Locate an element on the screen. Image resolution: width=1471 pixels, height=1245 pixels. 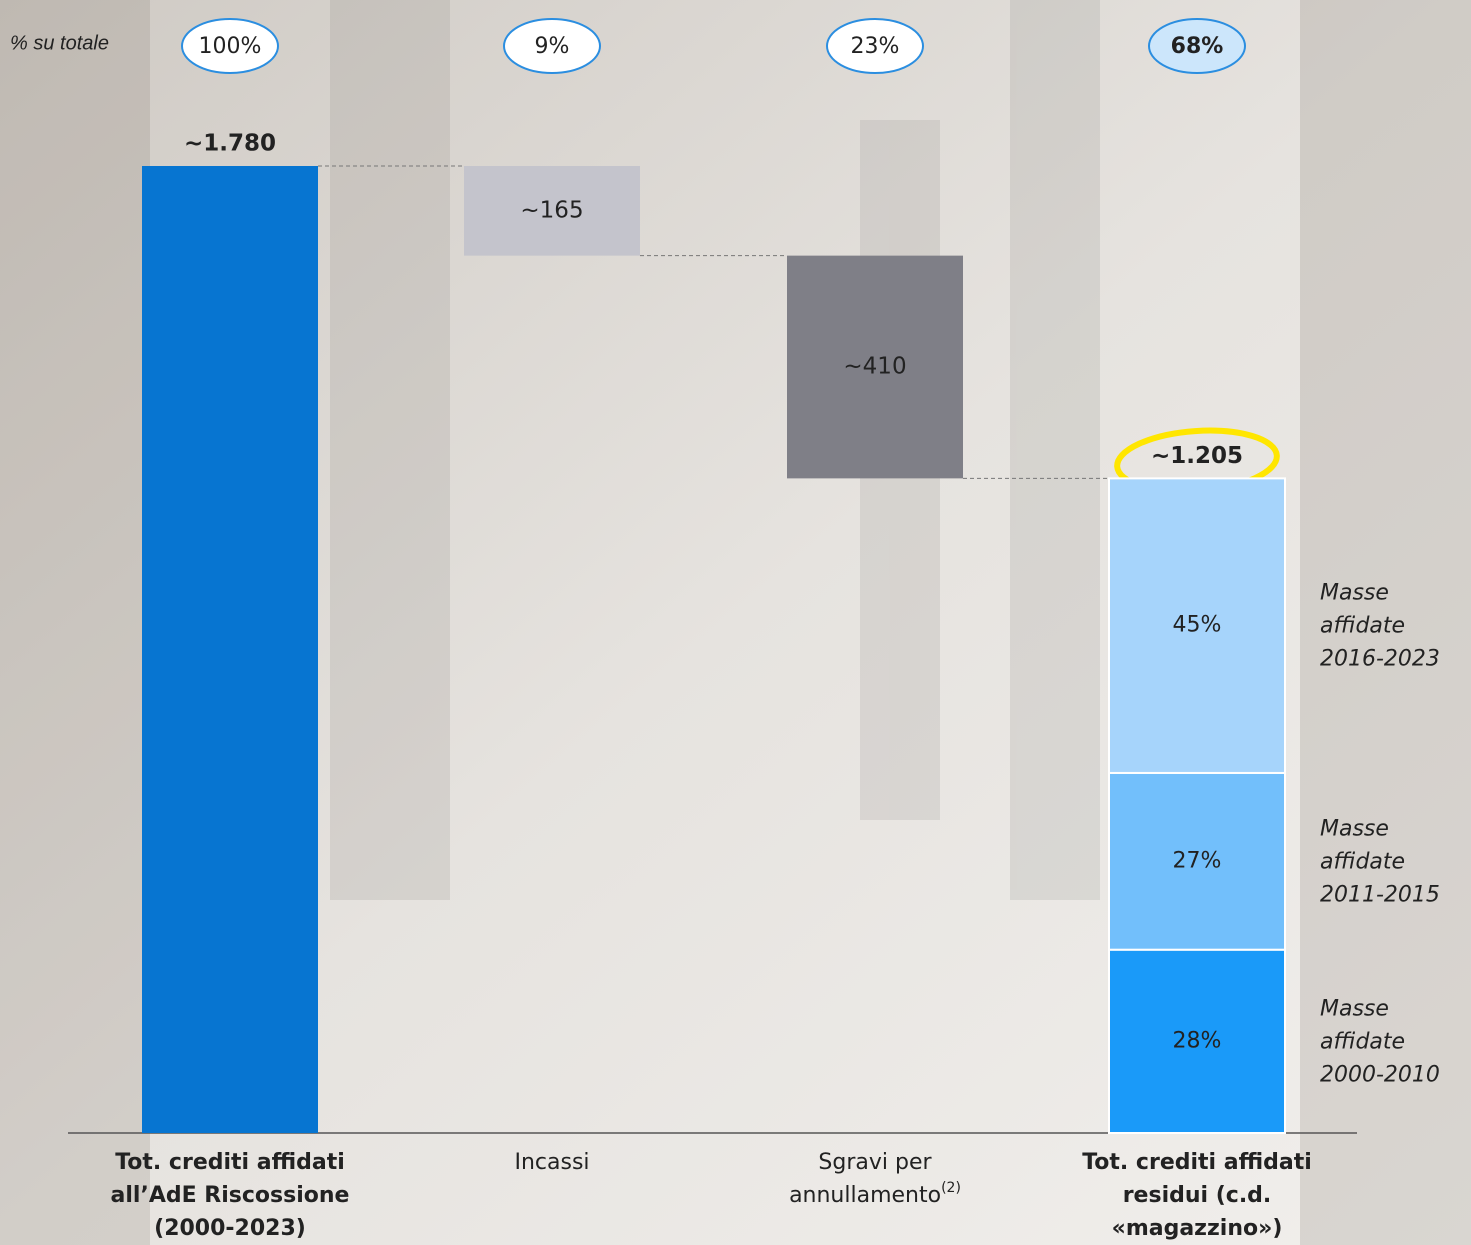
category-label: residui (c.d. is located at coordinates (1197, 1195).